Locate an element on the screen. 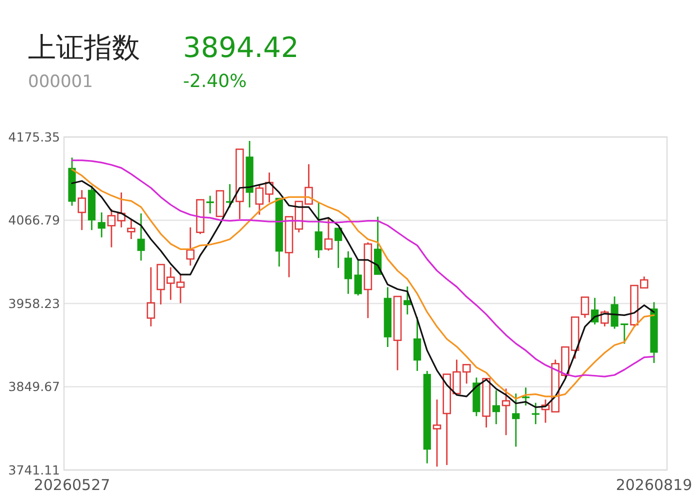 Image resolution: width=694 pixels, height=500 pixels. y-tick-label: 3741.11 is located at coordinates (34, 470).